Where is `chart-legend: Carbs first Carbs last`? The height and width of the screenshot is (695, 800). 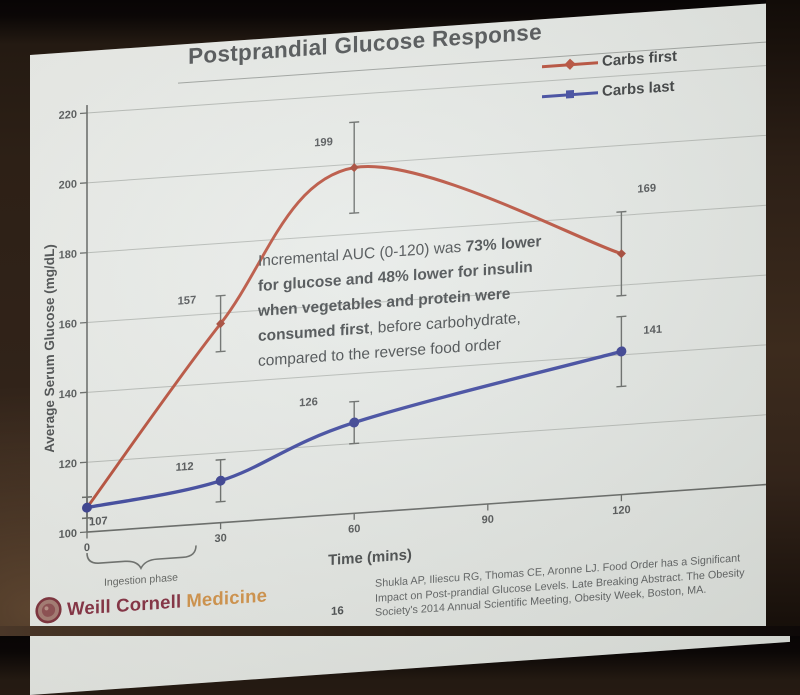 chart-legend: Carbs first Carbs last is located at coordinates (609, 76).